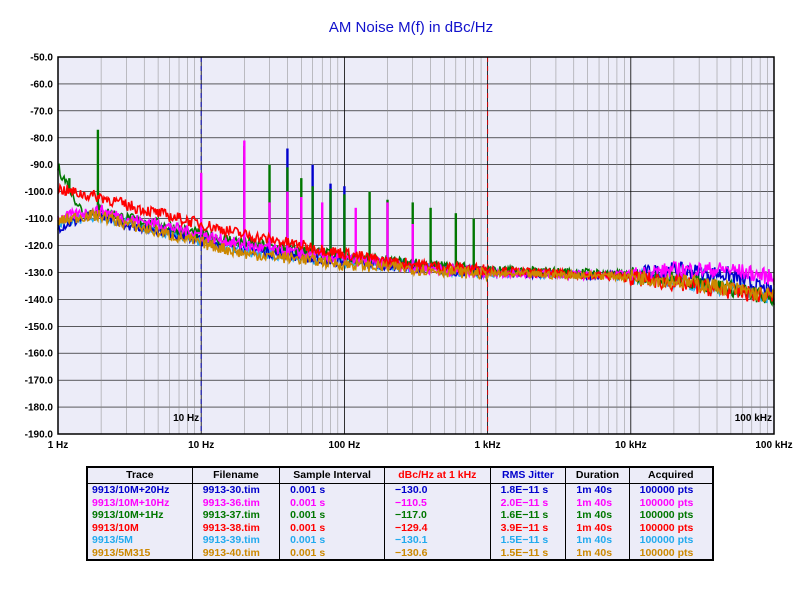  What do you see at coordinates (39, 273) in the screenshot?
I see `y-tick-label: -130.0` at bounding box center [39, 273].